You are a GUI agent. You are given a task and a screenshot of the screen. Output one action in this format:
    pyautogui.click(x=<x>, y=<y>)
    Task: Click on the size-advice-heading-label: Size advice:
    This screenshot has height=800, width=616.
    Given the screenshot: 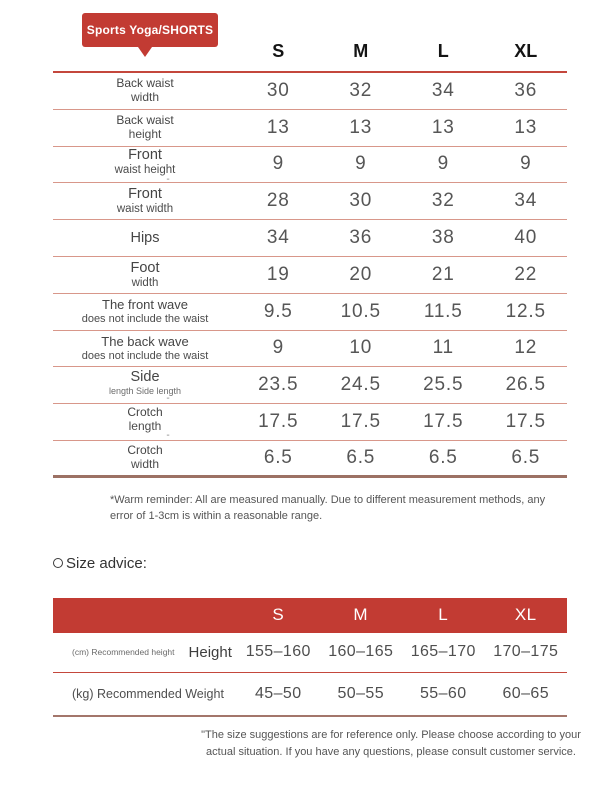 What is the action you would take?
    pyautogui.click(x=106, y=563)
    